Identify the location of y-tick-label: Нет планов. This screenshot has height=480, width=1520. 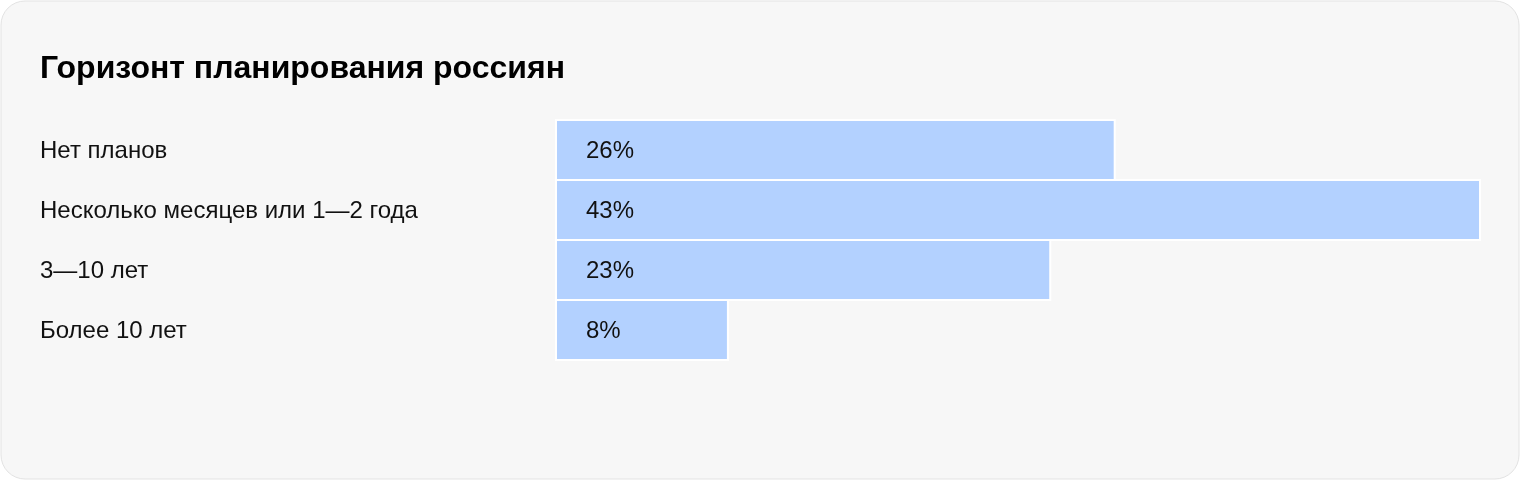
(104, 150).